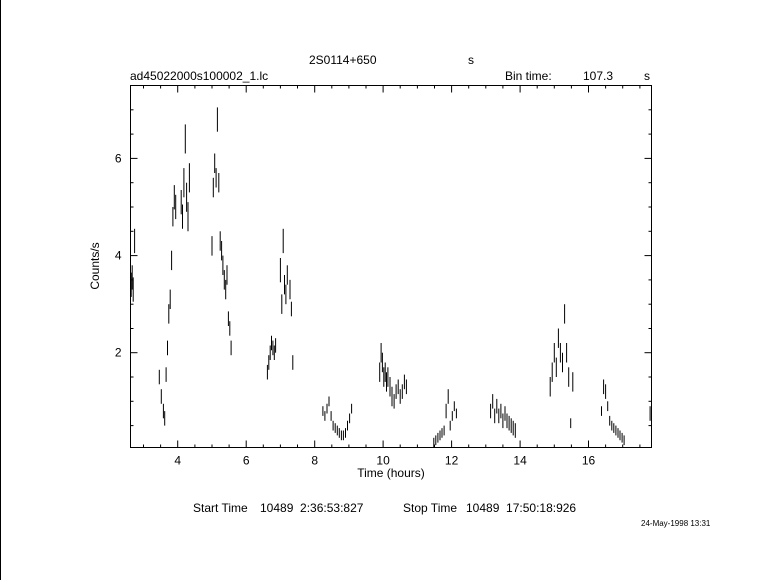 The height and width of the screenshot is (580, 781). I want to click on x-tick-label: 6, so click(246, 461).